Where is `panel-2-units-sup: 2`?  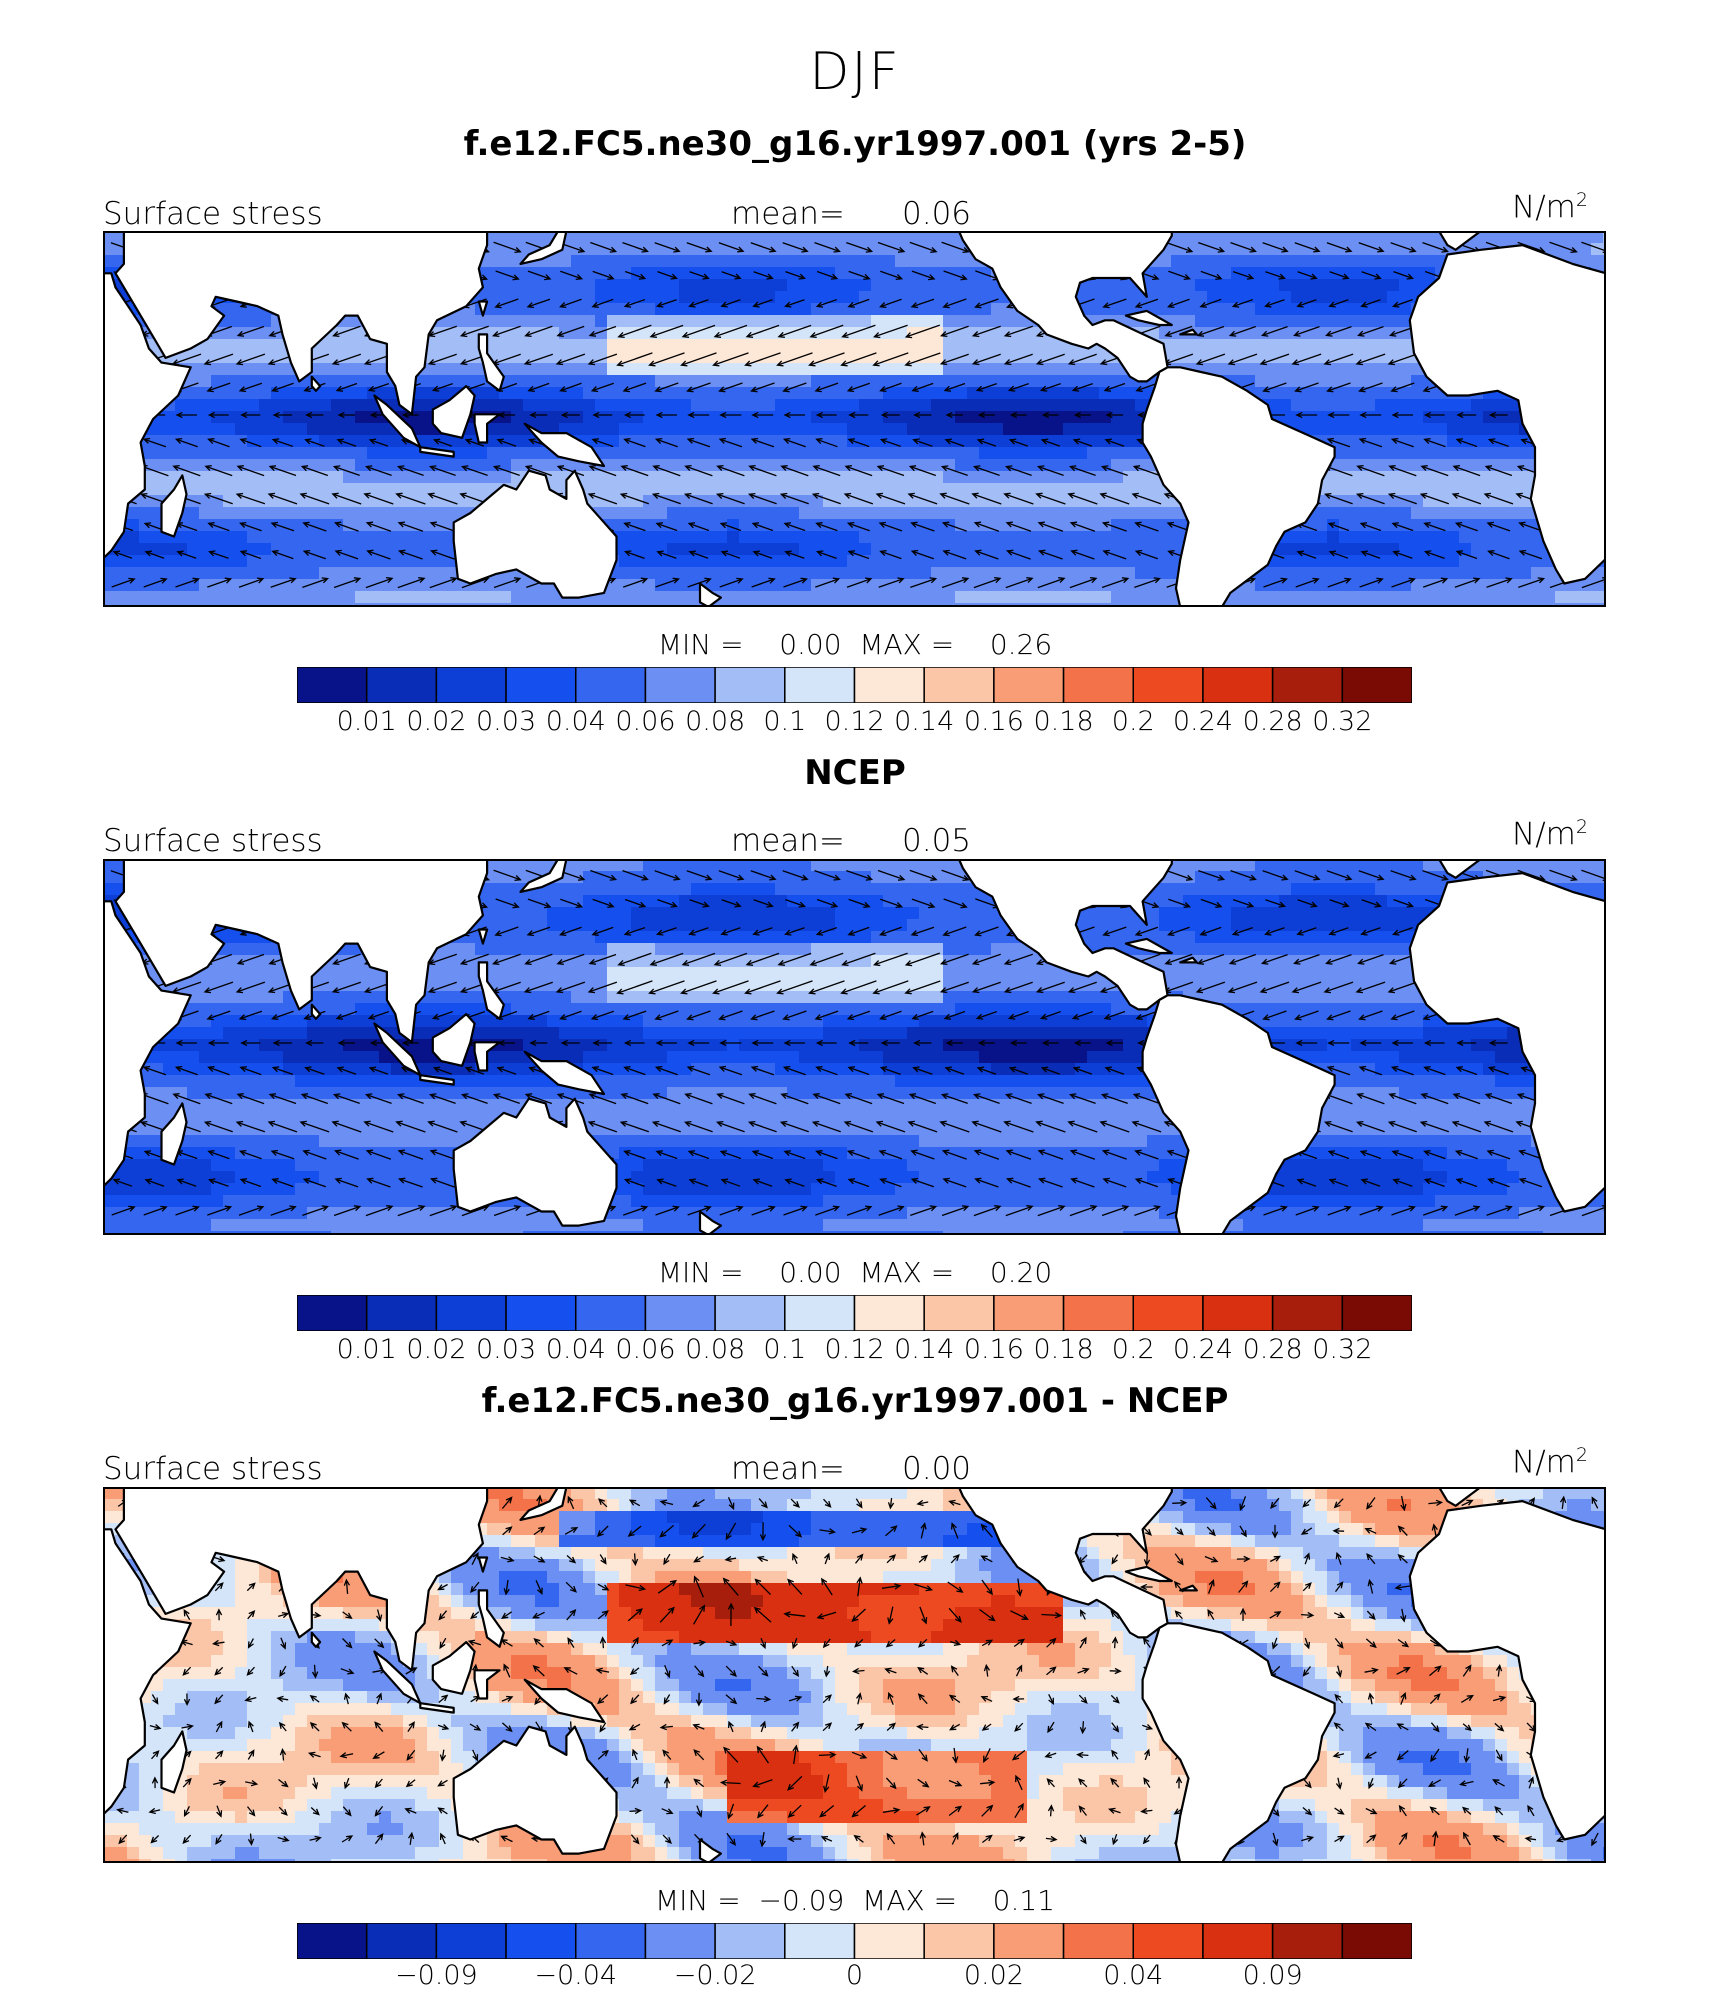
panel-2-units-sup: 2 is located at coordinates (1582, 827).